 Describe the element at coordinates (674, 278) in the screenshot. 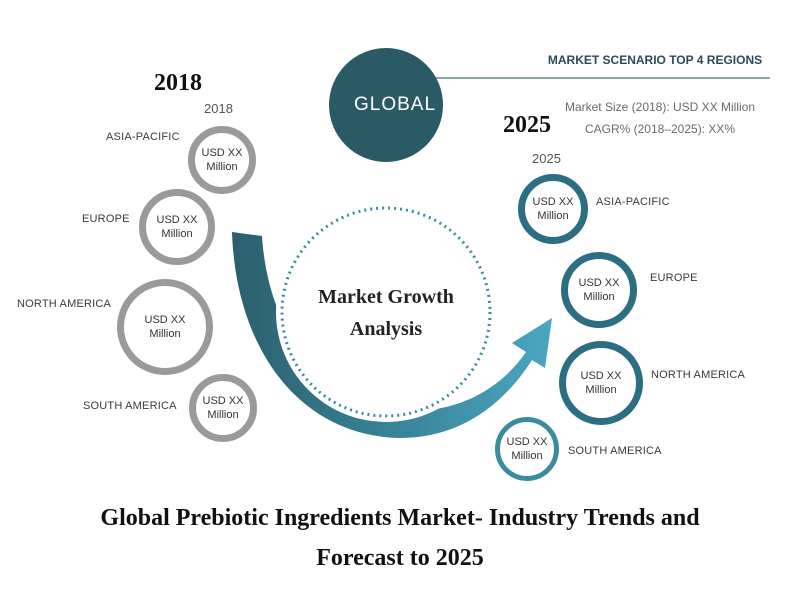

I see `region-label-2025-europe: EUROPE` at that location.